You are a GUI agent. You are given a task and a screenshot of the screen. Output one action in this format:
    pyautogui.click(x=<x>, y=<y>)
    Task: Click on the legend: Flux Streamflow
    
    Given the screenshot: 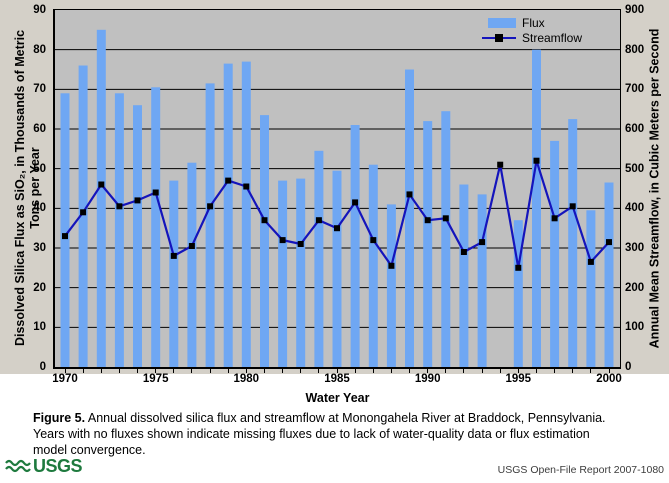 What is the action you would take?
    pyautogui.click(x=532, y=31)
    